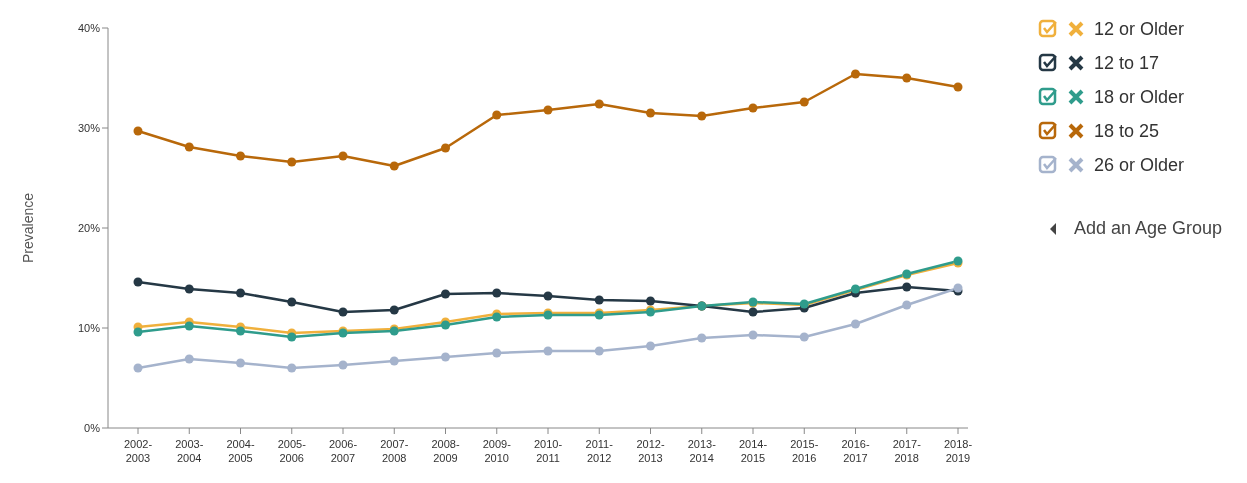 This screenshot has width=1247, height=483. What do you see at coordinates (445, 451) in the screenshot?
I see `x-tick-label: 2008-2009` at bounding box center [445, 451].